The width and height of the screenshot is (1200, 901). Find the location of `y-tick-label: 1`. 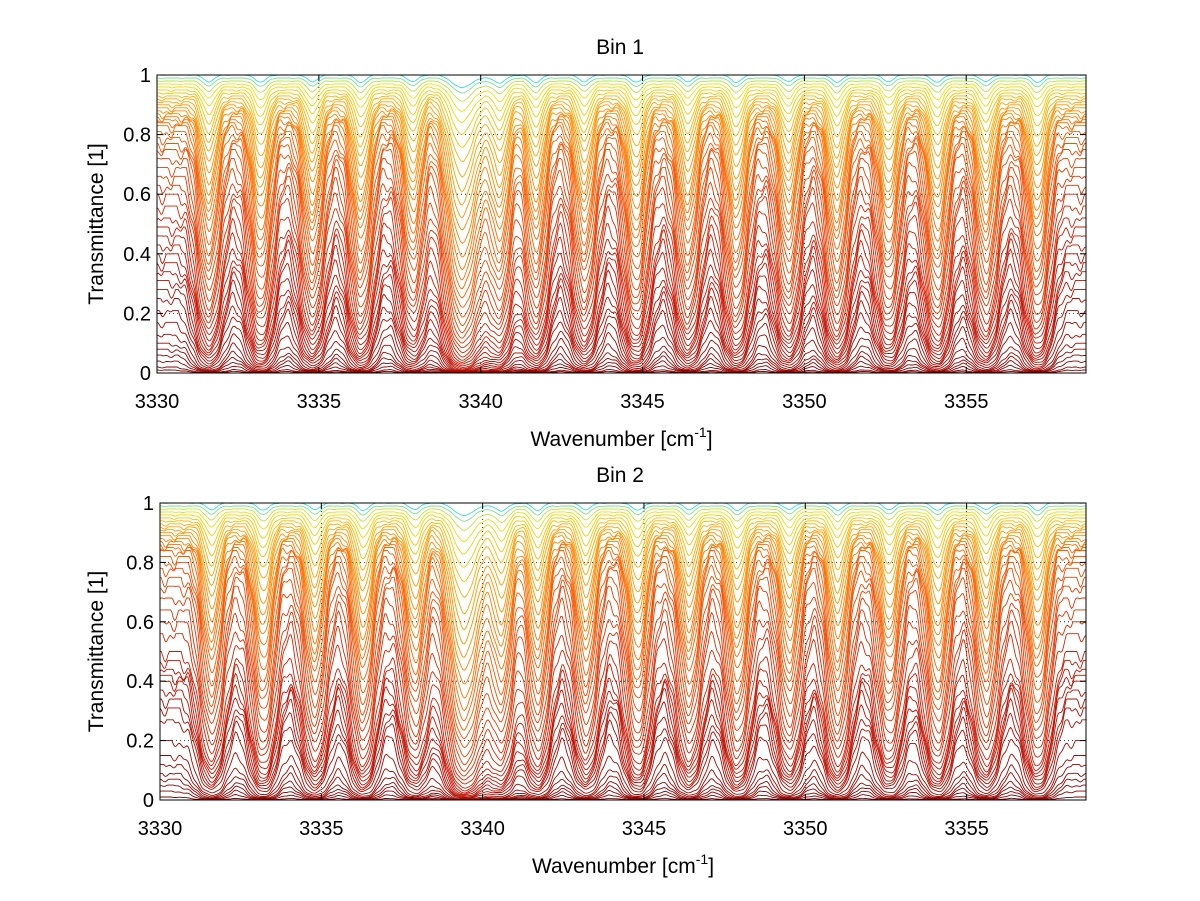

y-tick-label: 1 is located at coordinates (145, 76).